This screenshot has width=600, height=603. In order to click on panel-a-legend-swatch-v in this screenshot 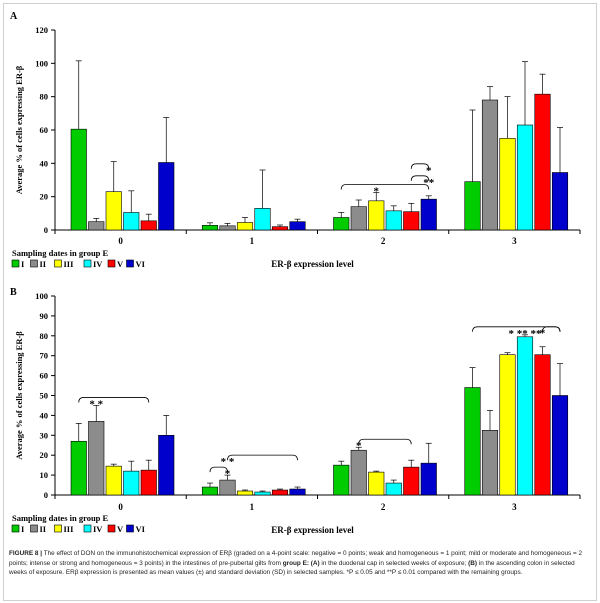, I will do `click(111, 263)`.